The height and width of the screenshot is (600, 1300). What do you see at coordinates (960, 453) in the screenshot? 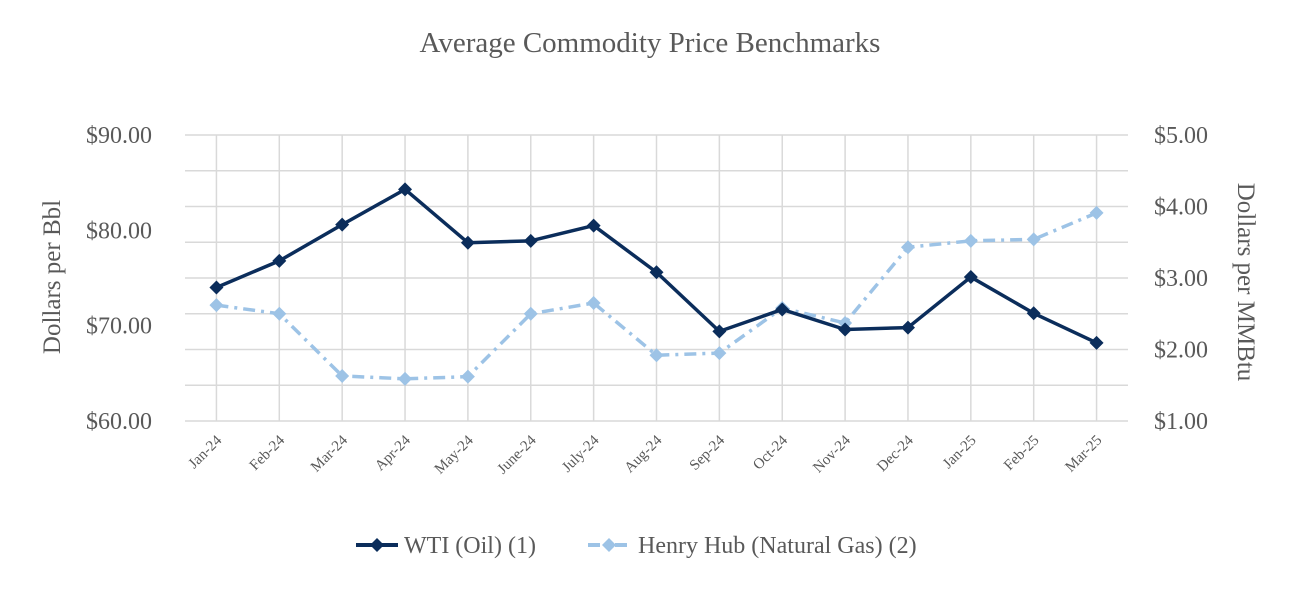
I see `x-tick-label: Jan-25` at bounding box center [960, 453].